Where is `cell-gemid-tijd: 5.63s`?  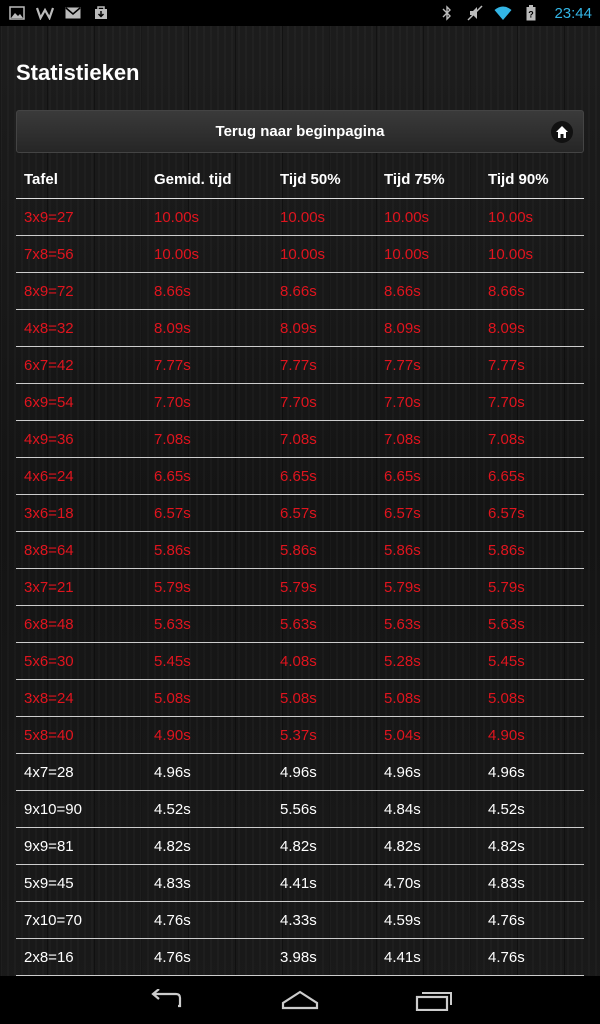
cell-gemid-tijd: 5.63s is located at coordinates (209, 624).